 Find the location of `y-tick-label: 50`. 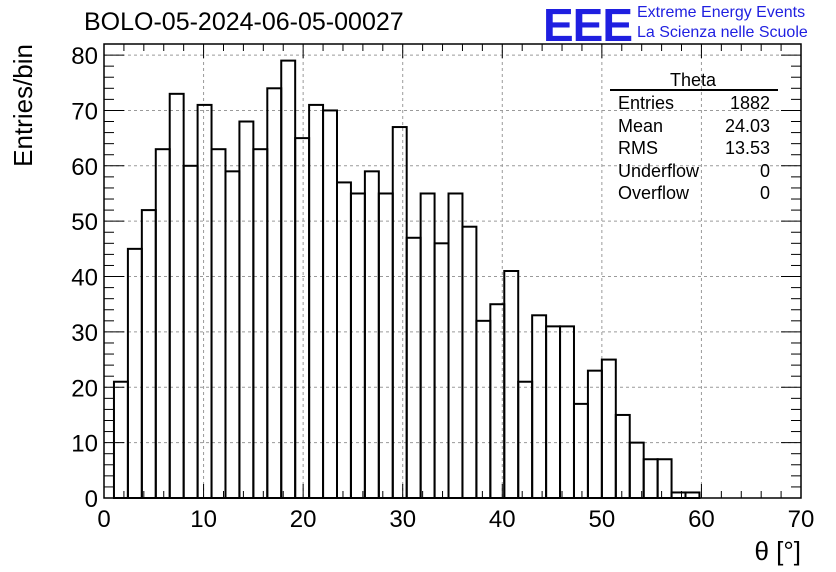

y-tick-label: 50 is located at coordinates (84, 222).